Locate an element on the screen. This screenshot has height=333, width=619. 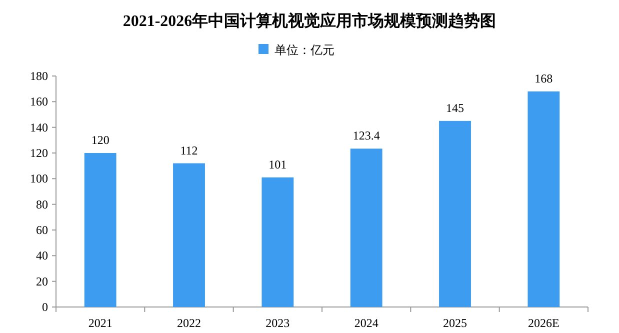
data-label: 112 is located at coordinates (189, 150).